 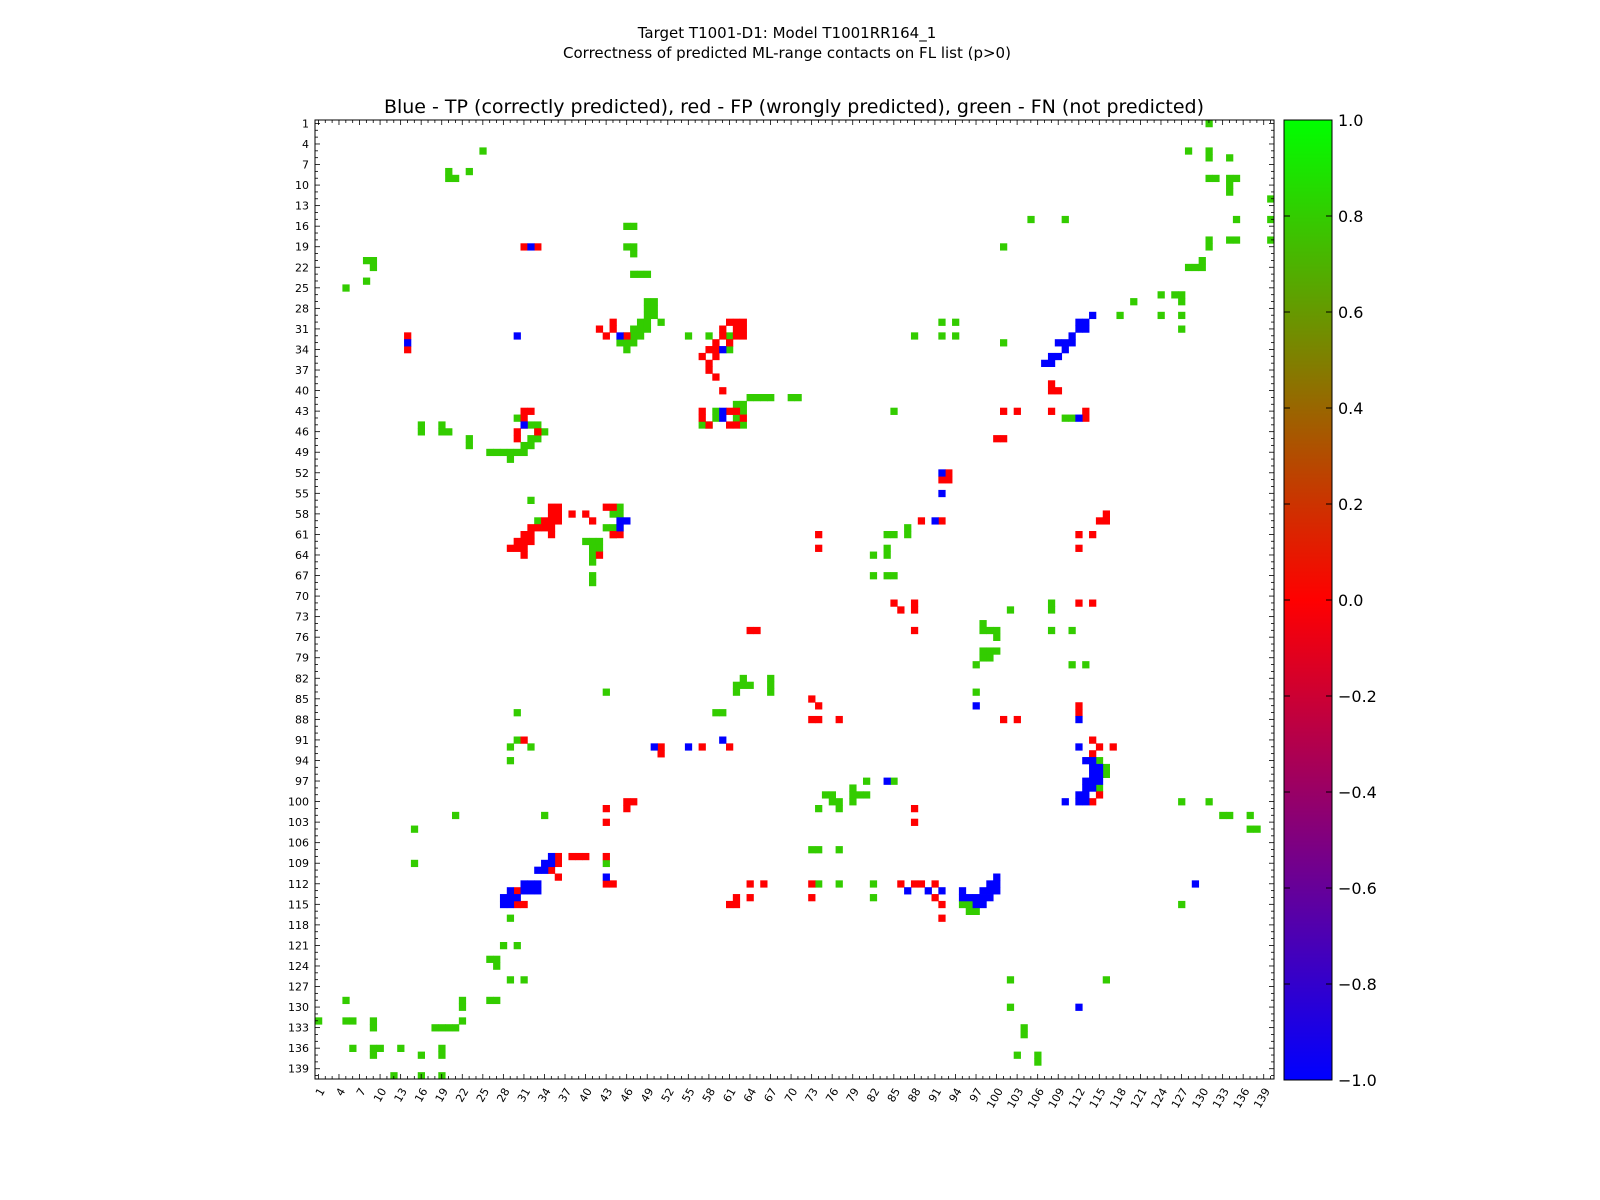 What do you see at coordinates (302, 308) in the screenshot?
I see `y-tick-label: 28` at bounding box center [302, 308].